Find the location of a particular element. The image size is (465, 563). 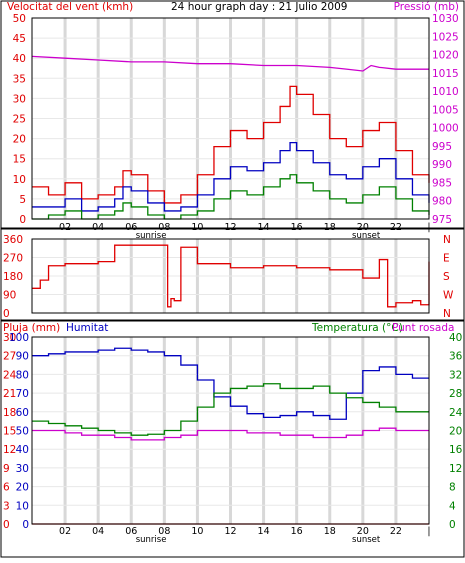

wind-y-tick-label: 50 is located at coordinates (19, 19).